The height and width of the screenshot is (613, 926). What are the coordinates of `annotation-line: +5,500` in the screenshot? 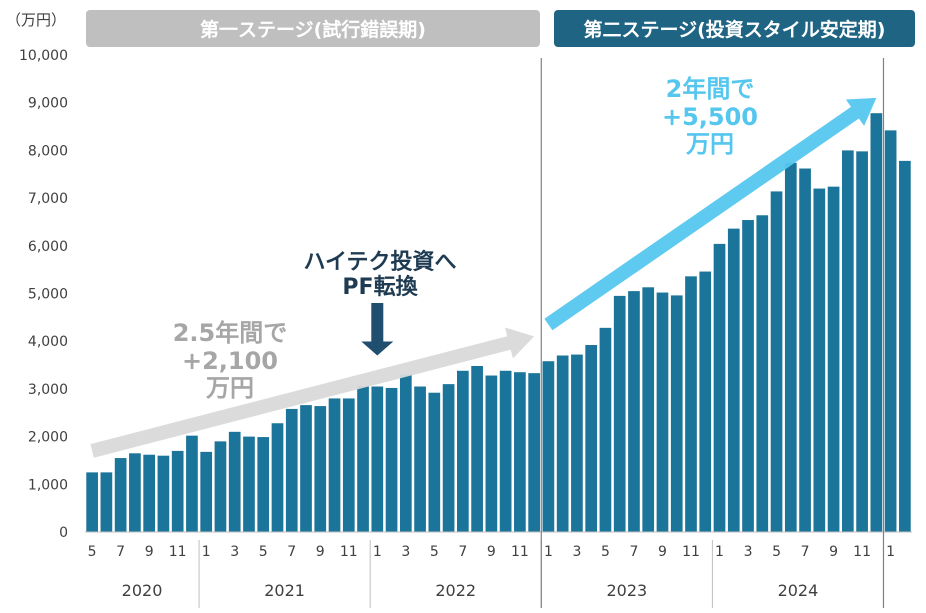 It's located at (710, 116).